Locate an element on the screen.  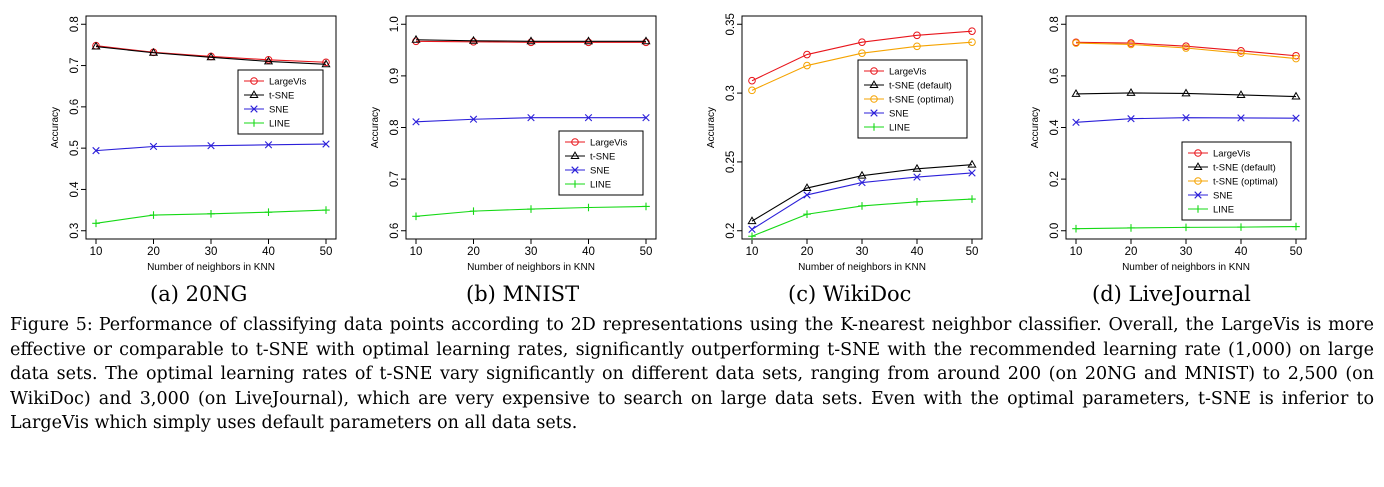
series-line-t-sne-optimal is located at coordinates (862, 66).